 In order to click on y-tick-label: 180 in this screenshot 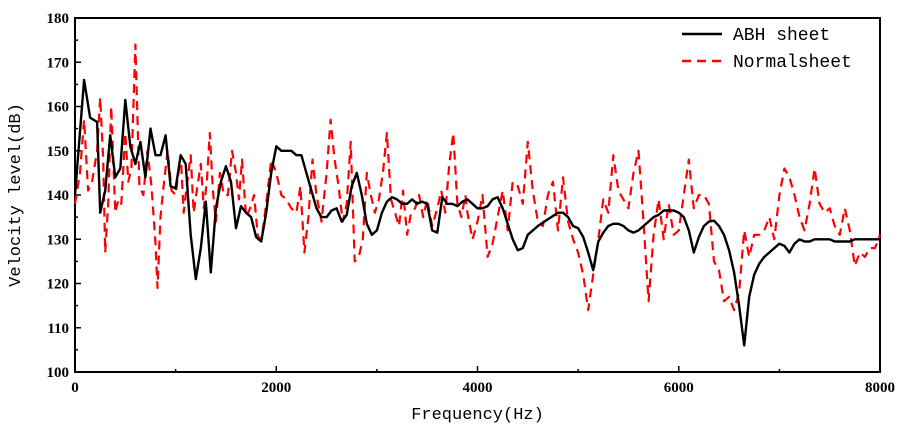, I will do `click(58, 19)`.